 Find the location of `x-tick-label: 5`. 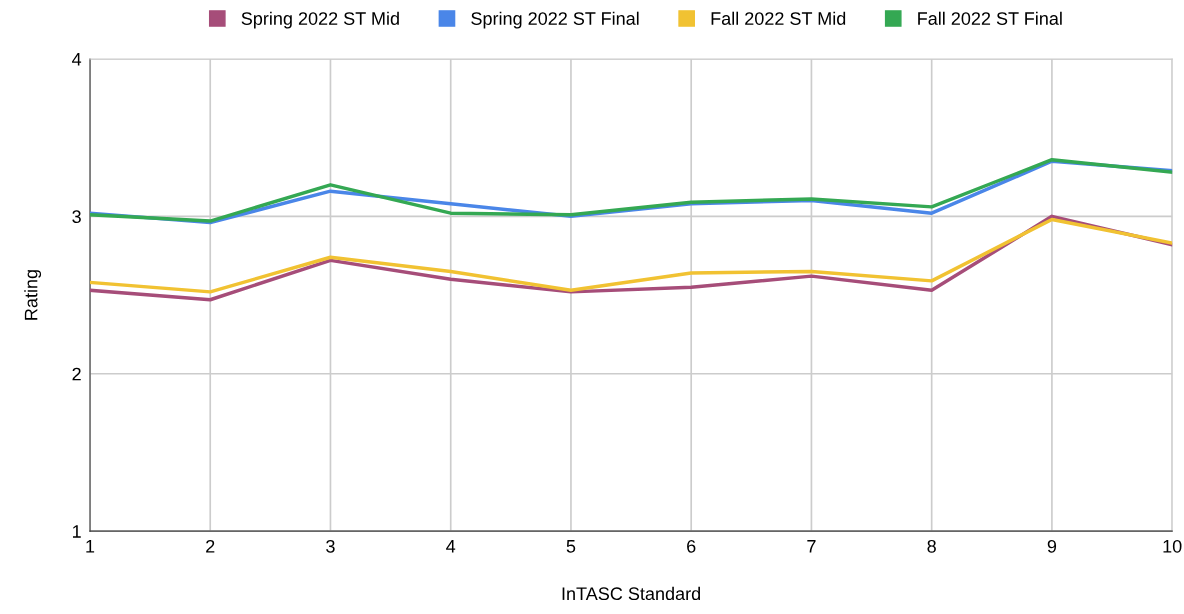

x-tick-label: 5 is located at coordinates (571, 546).